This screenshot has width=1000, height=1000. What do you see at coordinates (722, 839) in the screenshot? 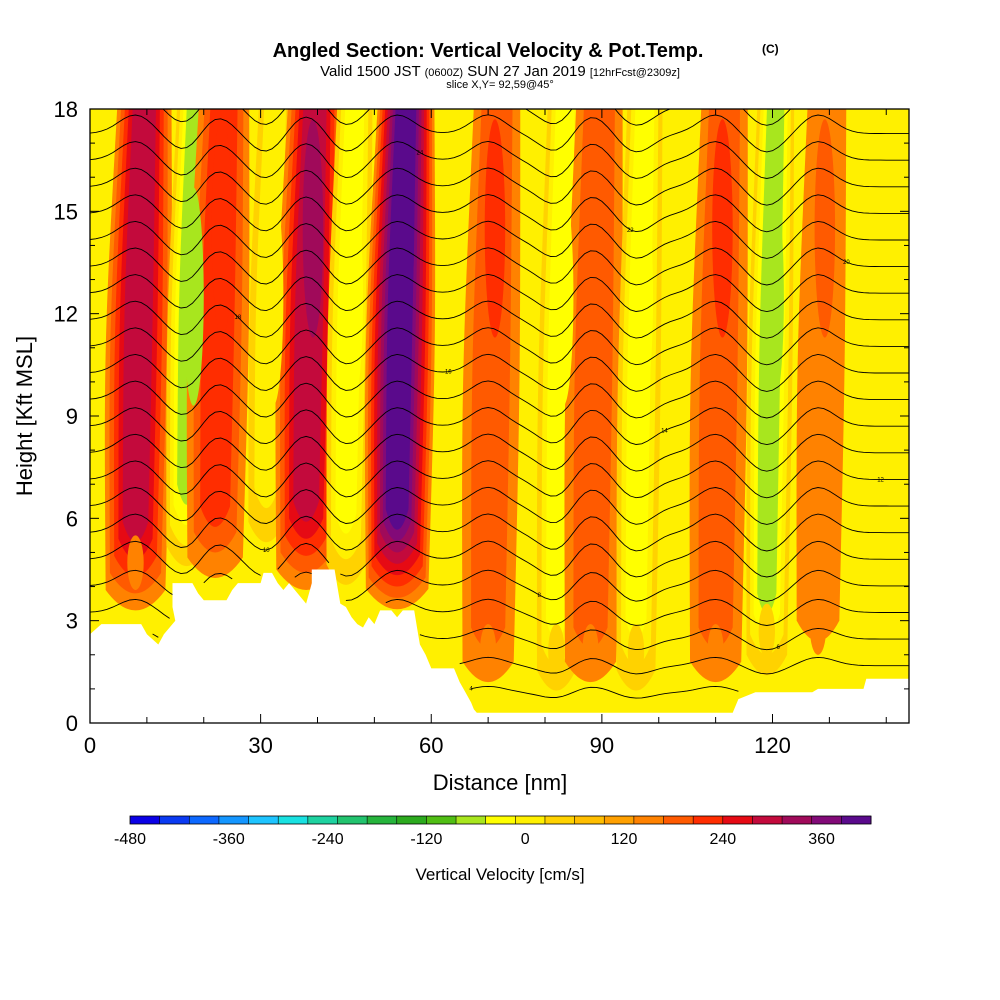
I see `colorbar-tick-label: 240` at bounding box center [722, 839].